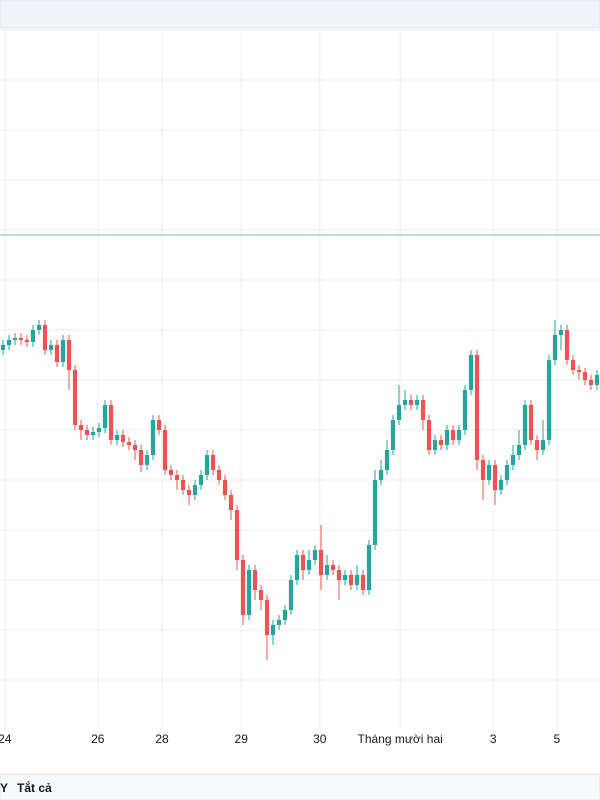 The height and width of the screenshot is (800, 600). What do you see at coordinates (6, 739) in the screenshot?
I see `x-tick-label: 24` at bounding box center [6, 739].